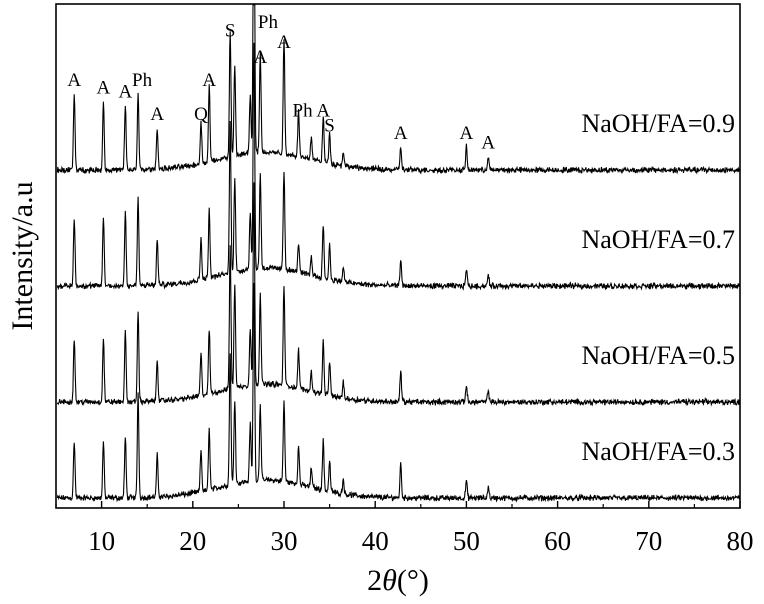 The image size is (764, 604). I want to click on x-tick-label-40: 40, so click(375, 541).